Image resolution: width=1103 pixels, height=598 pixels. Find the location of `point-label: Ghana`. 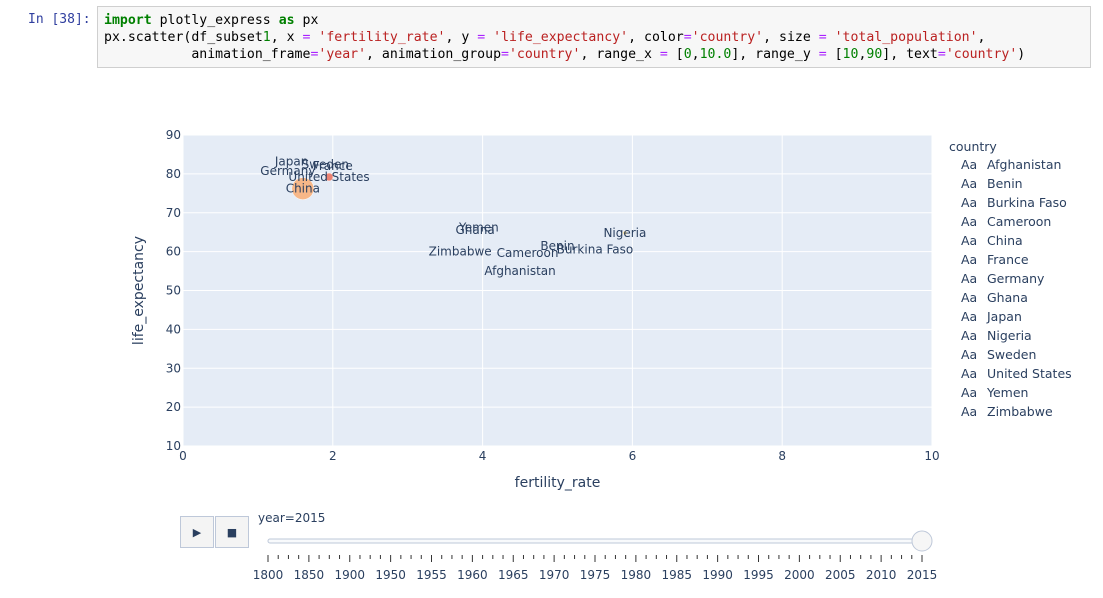

point-label: Ghana is located at coordinates (475, 230).